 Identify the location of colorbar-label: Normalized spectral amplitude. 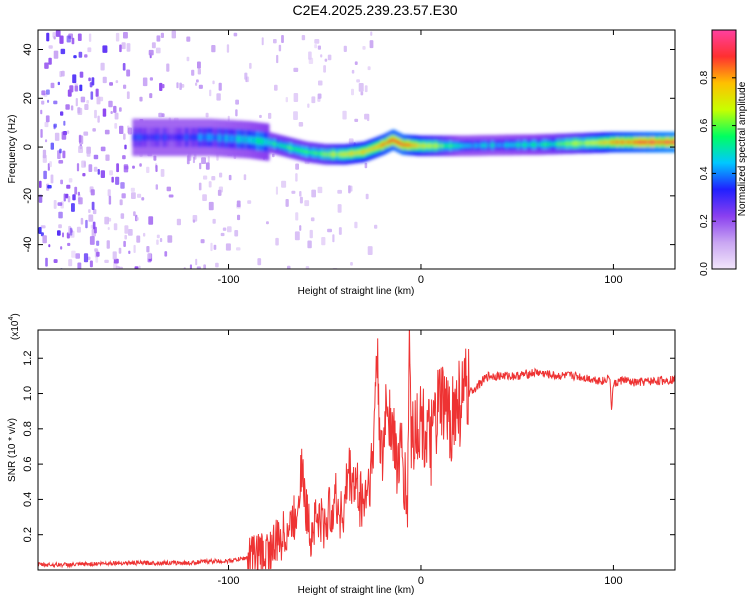
(742, 148).